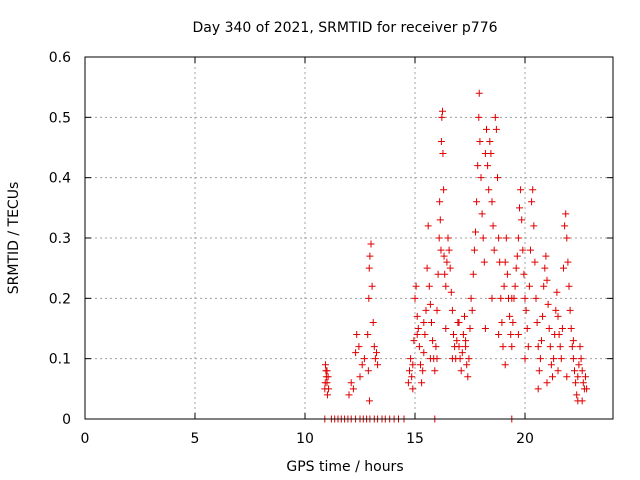 This screenshot has height=480, width=640. Describe the element at coordinates (60, 239) in the screenshot. I see `y-tick-label: 0.3` at that location.